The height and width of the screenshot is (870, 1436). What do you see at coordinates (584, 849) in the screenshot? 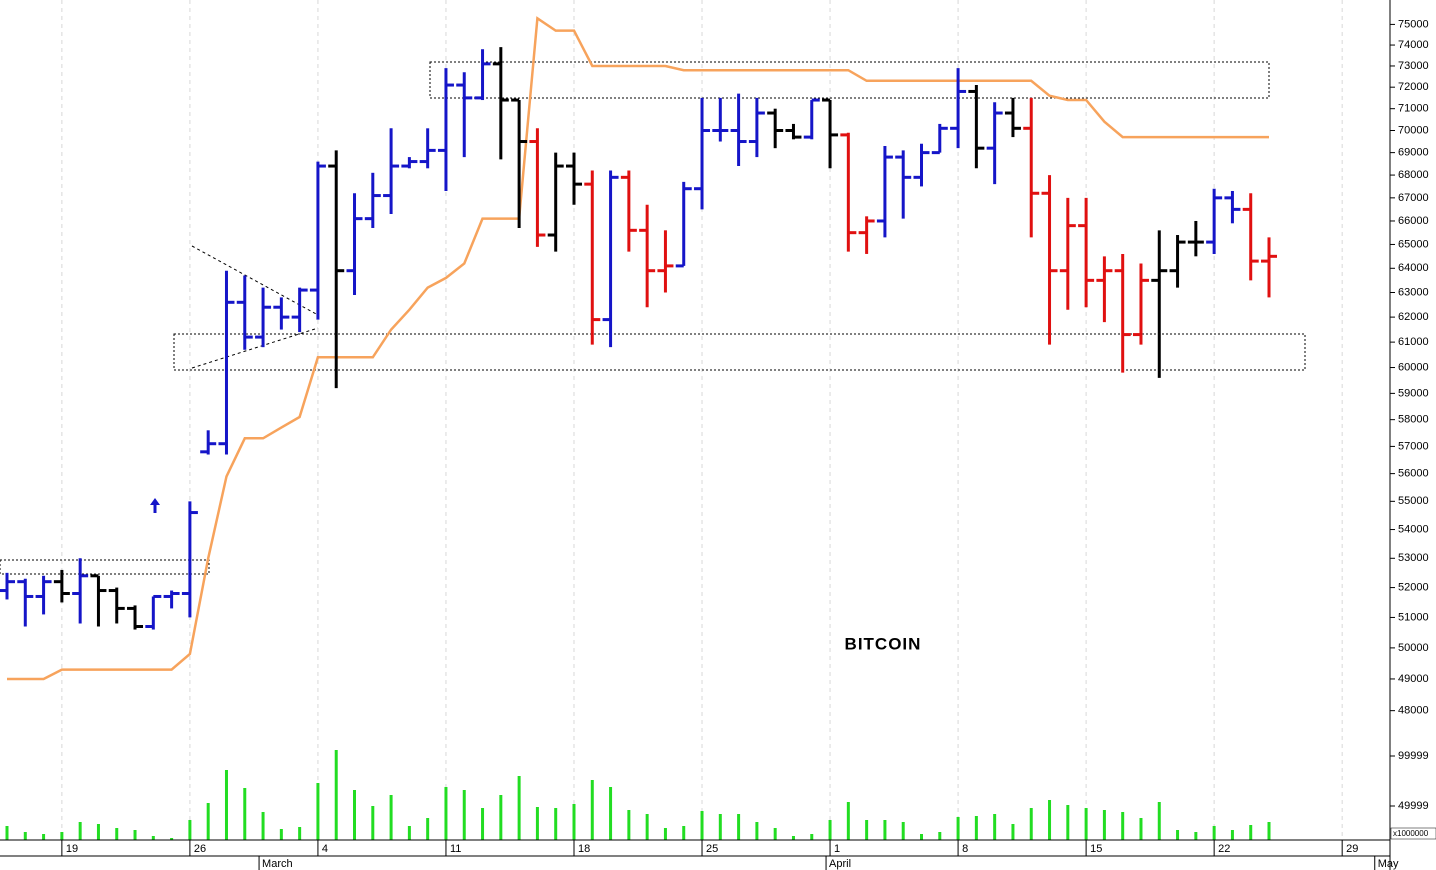
I see `x-tick-label: 18` at bounding box center [584, 849].